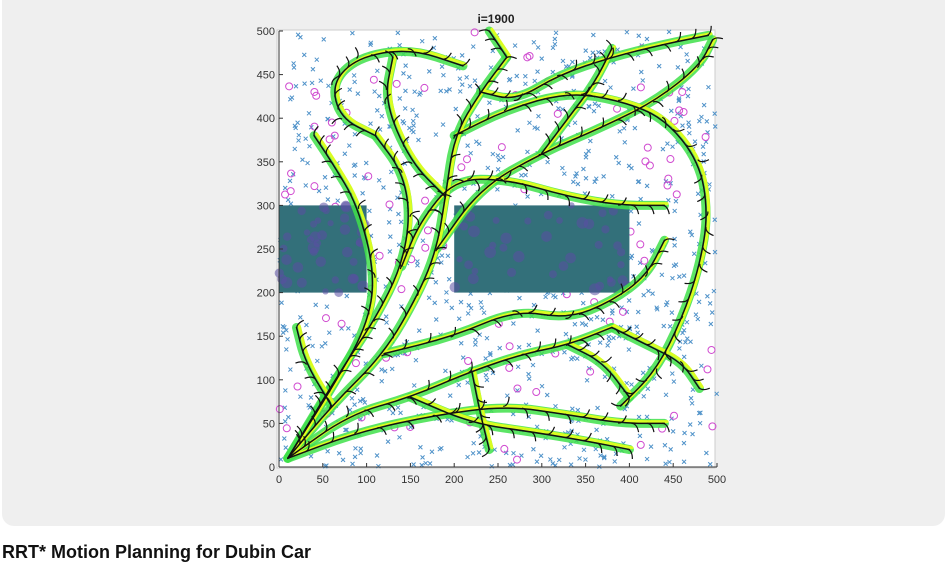 This screenshot has height=566, width=945. I want to click on y-tick-label: 250, so click(266, 250).